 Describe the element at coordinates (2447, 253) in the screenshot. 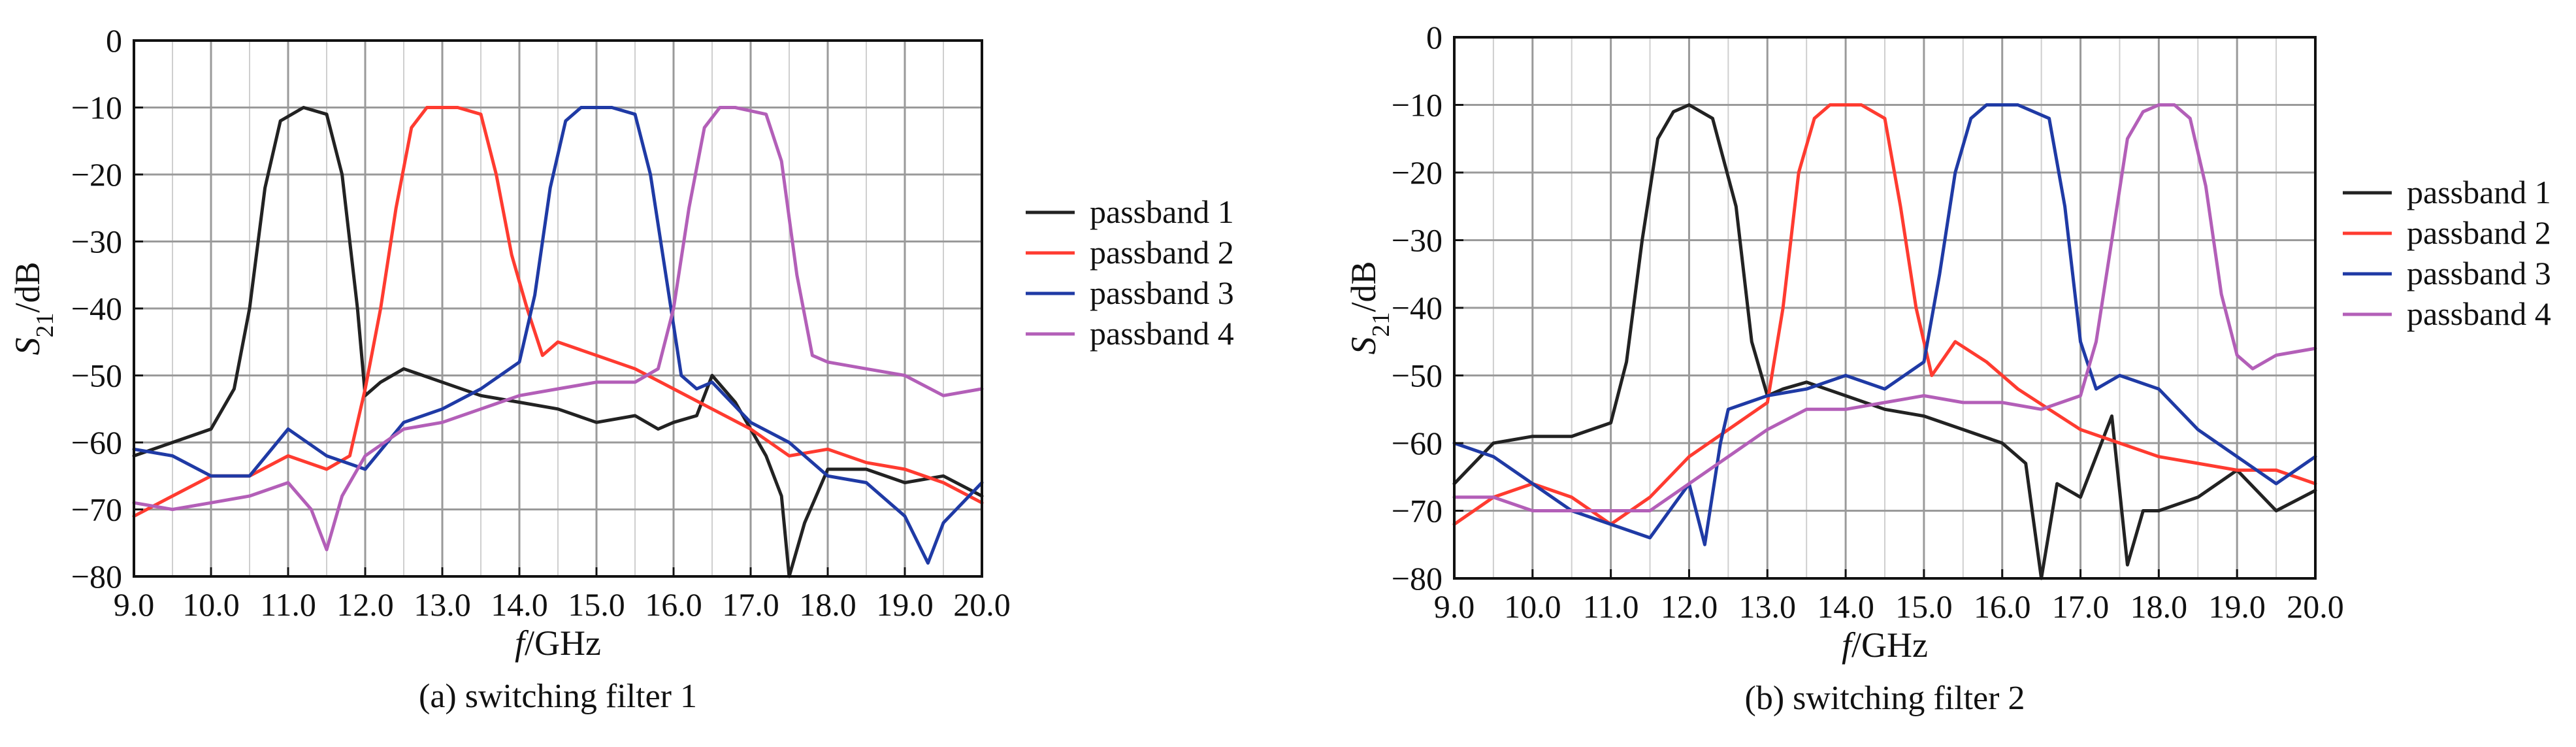

I see `legend: passband 1 passband 2 passband 3 passband 4` at that location.